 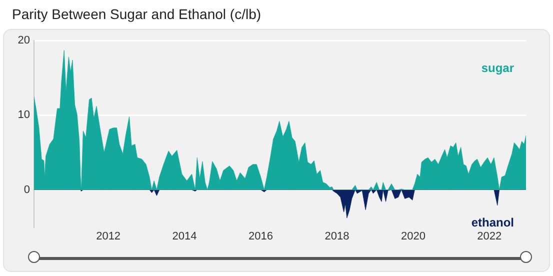 I want to click on text: sugar, so click(x=497, y=67).